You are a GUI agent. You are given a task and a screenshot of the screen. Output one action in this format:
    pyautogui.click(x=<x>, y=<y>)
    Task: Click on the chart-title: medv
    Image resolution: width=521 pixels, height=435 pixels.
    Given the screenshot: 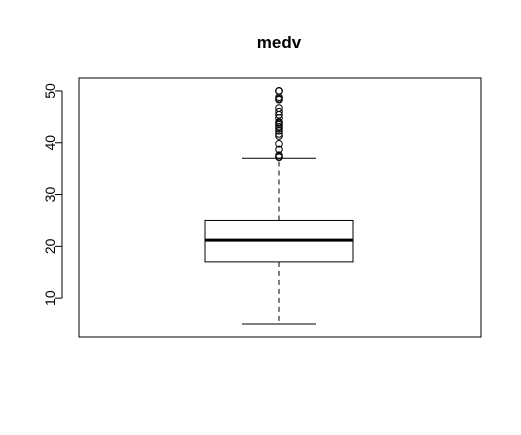 What is the action you would take?
    pyautogui.click(x=279, y=42)
    